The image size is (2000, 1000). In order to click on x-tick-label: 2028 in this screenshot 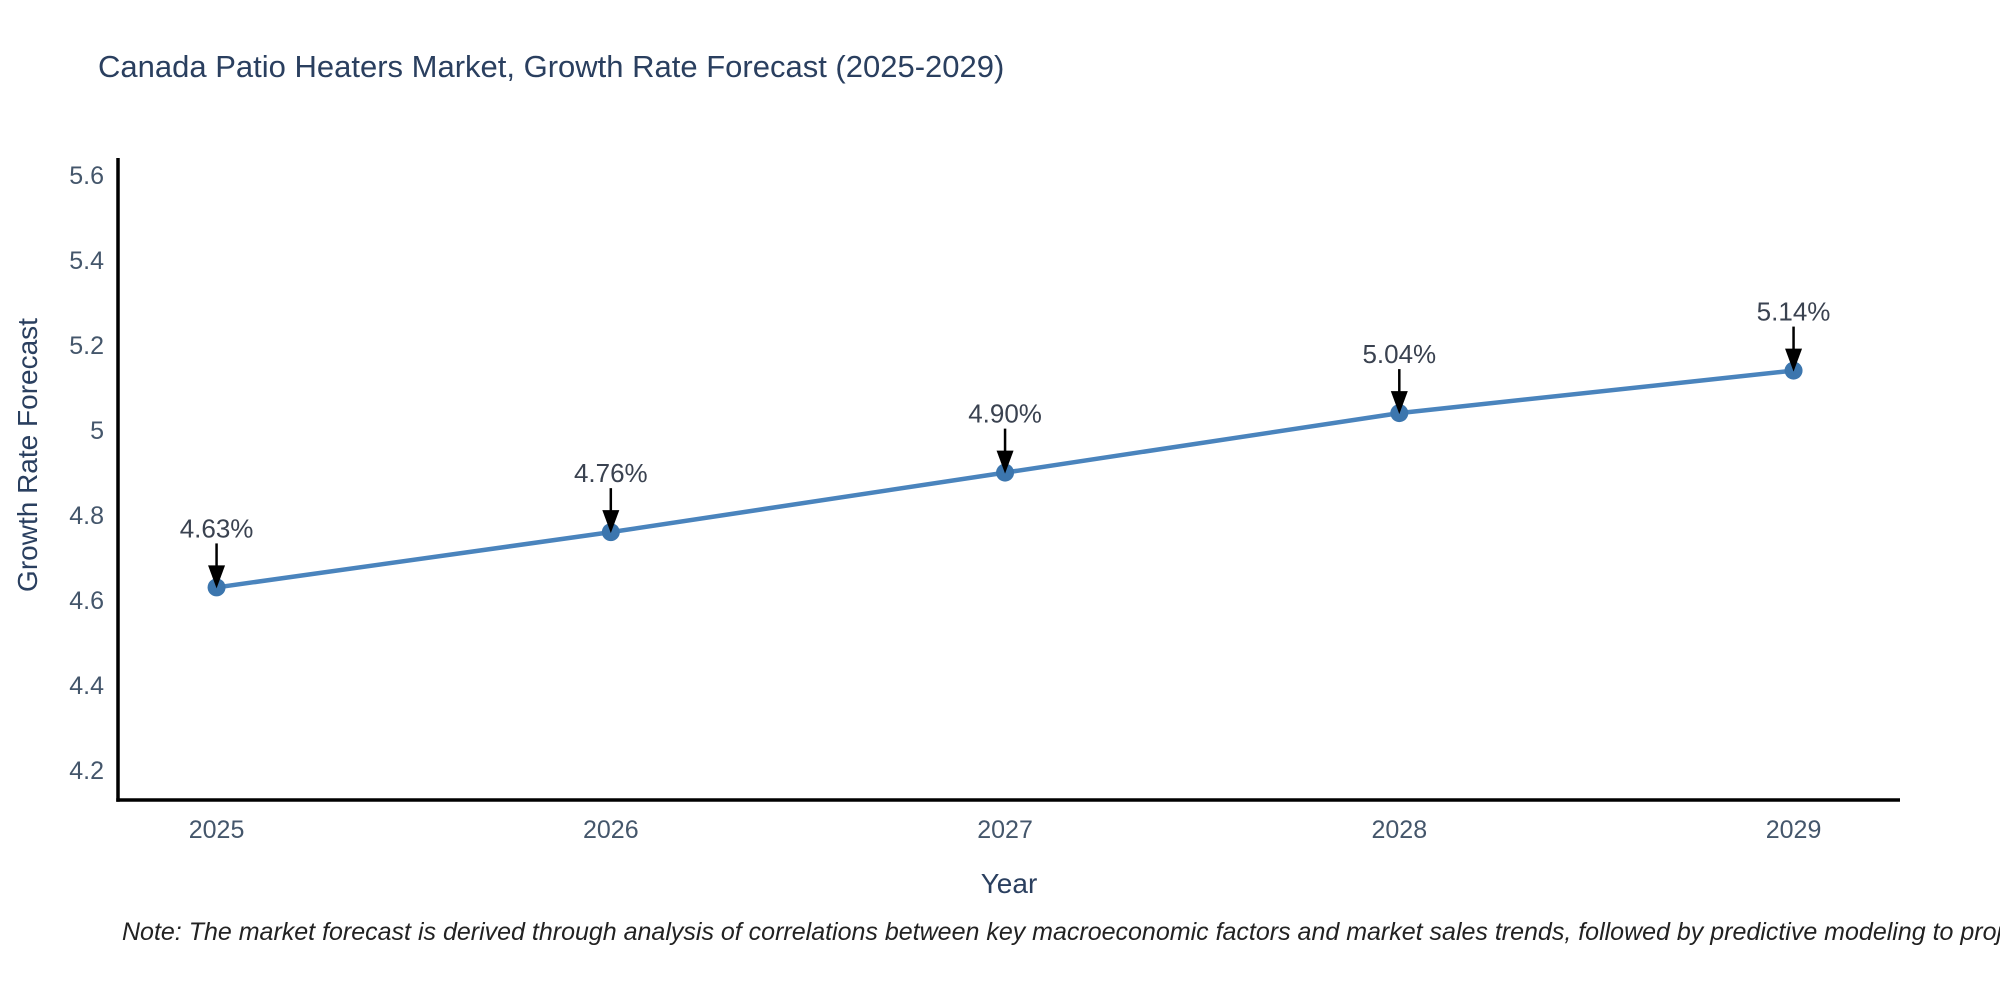, I will do `click(1399, 830)`.